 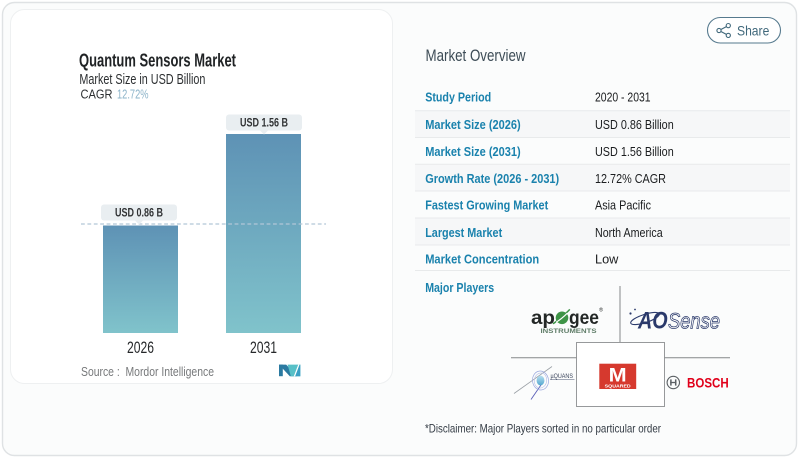 I want to click on svg-text: Study Period, so click(x=458, y=98).